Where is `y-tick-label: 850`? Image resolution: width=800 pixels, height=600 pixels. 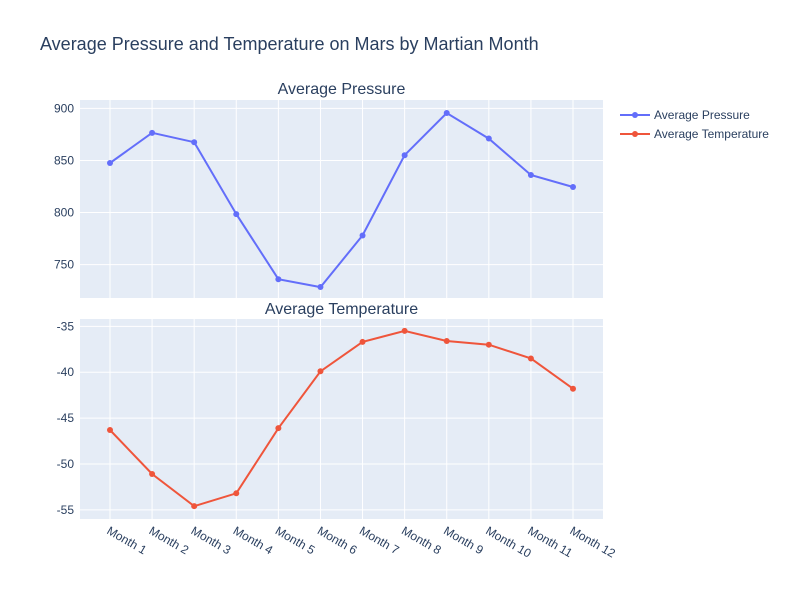
y-tick-label: 850 is located at coordinates (64, 160).